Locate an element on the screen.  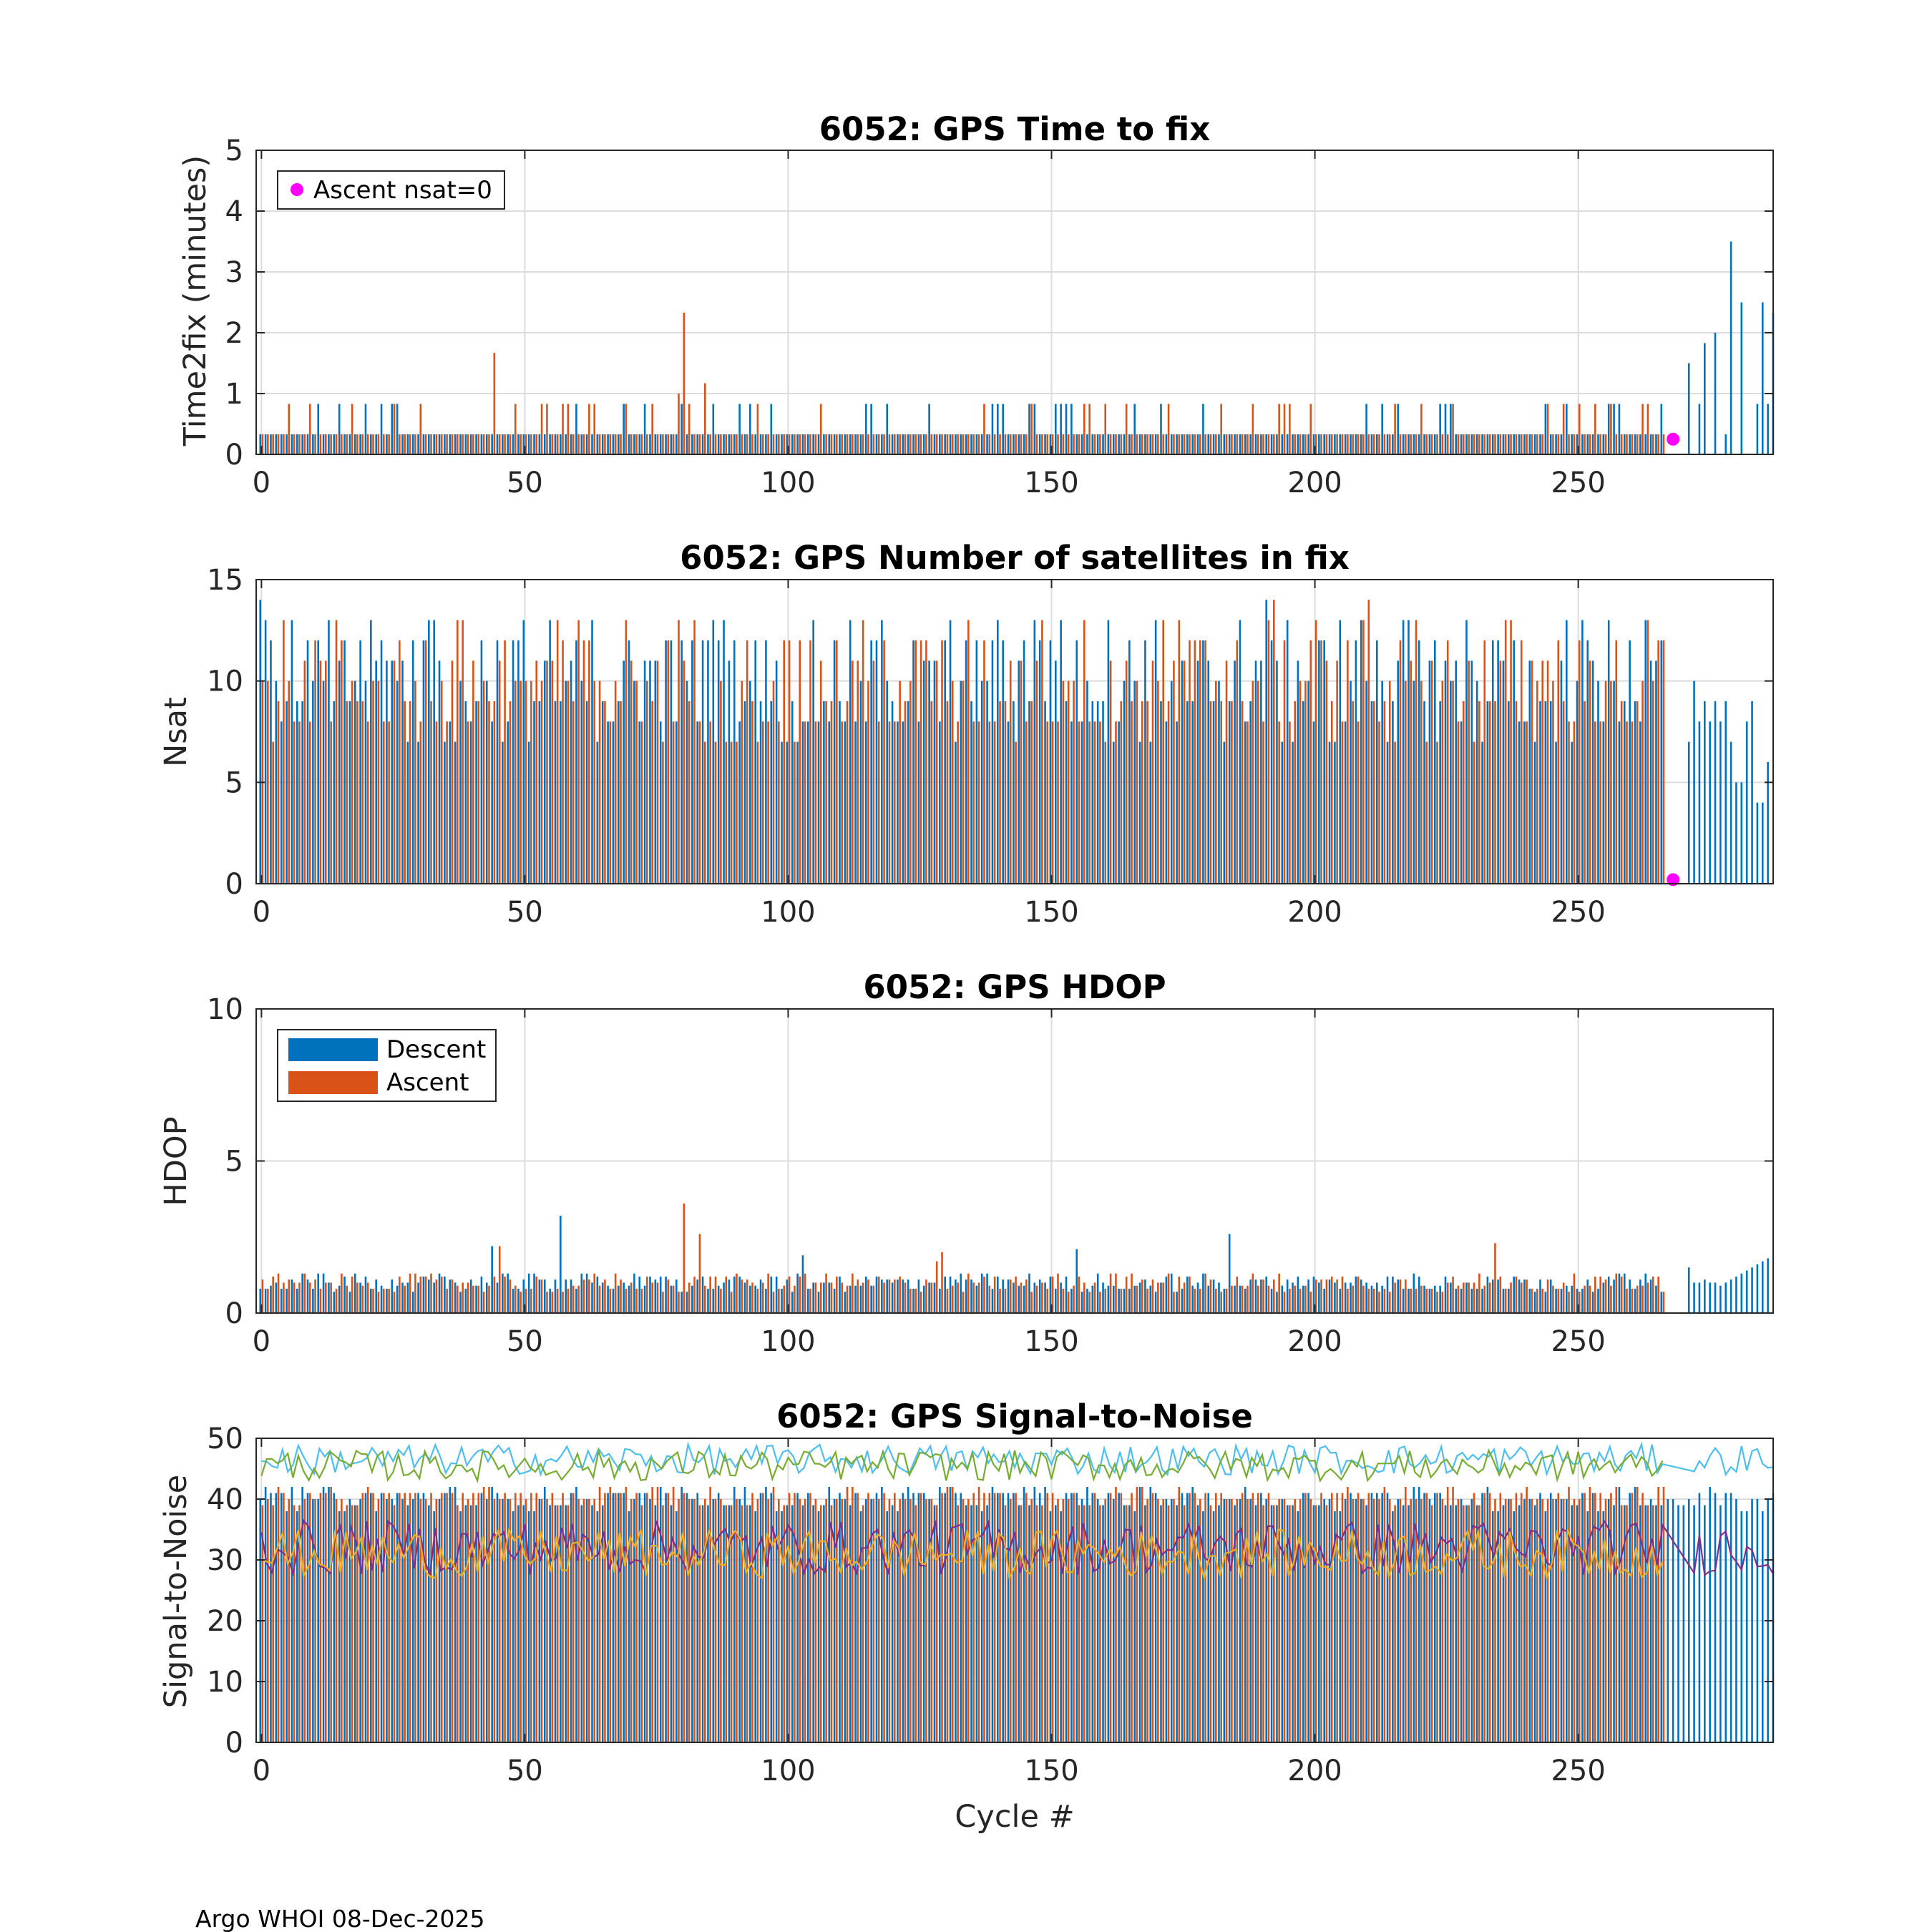
ytick-label: 4 is located at coordinates (234, 211).